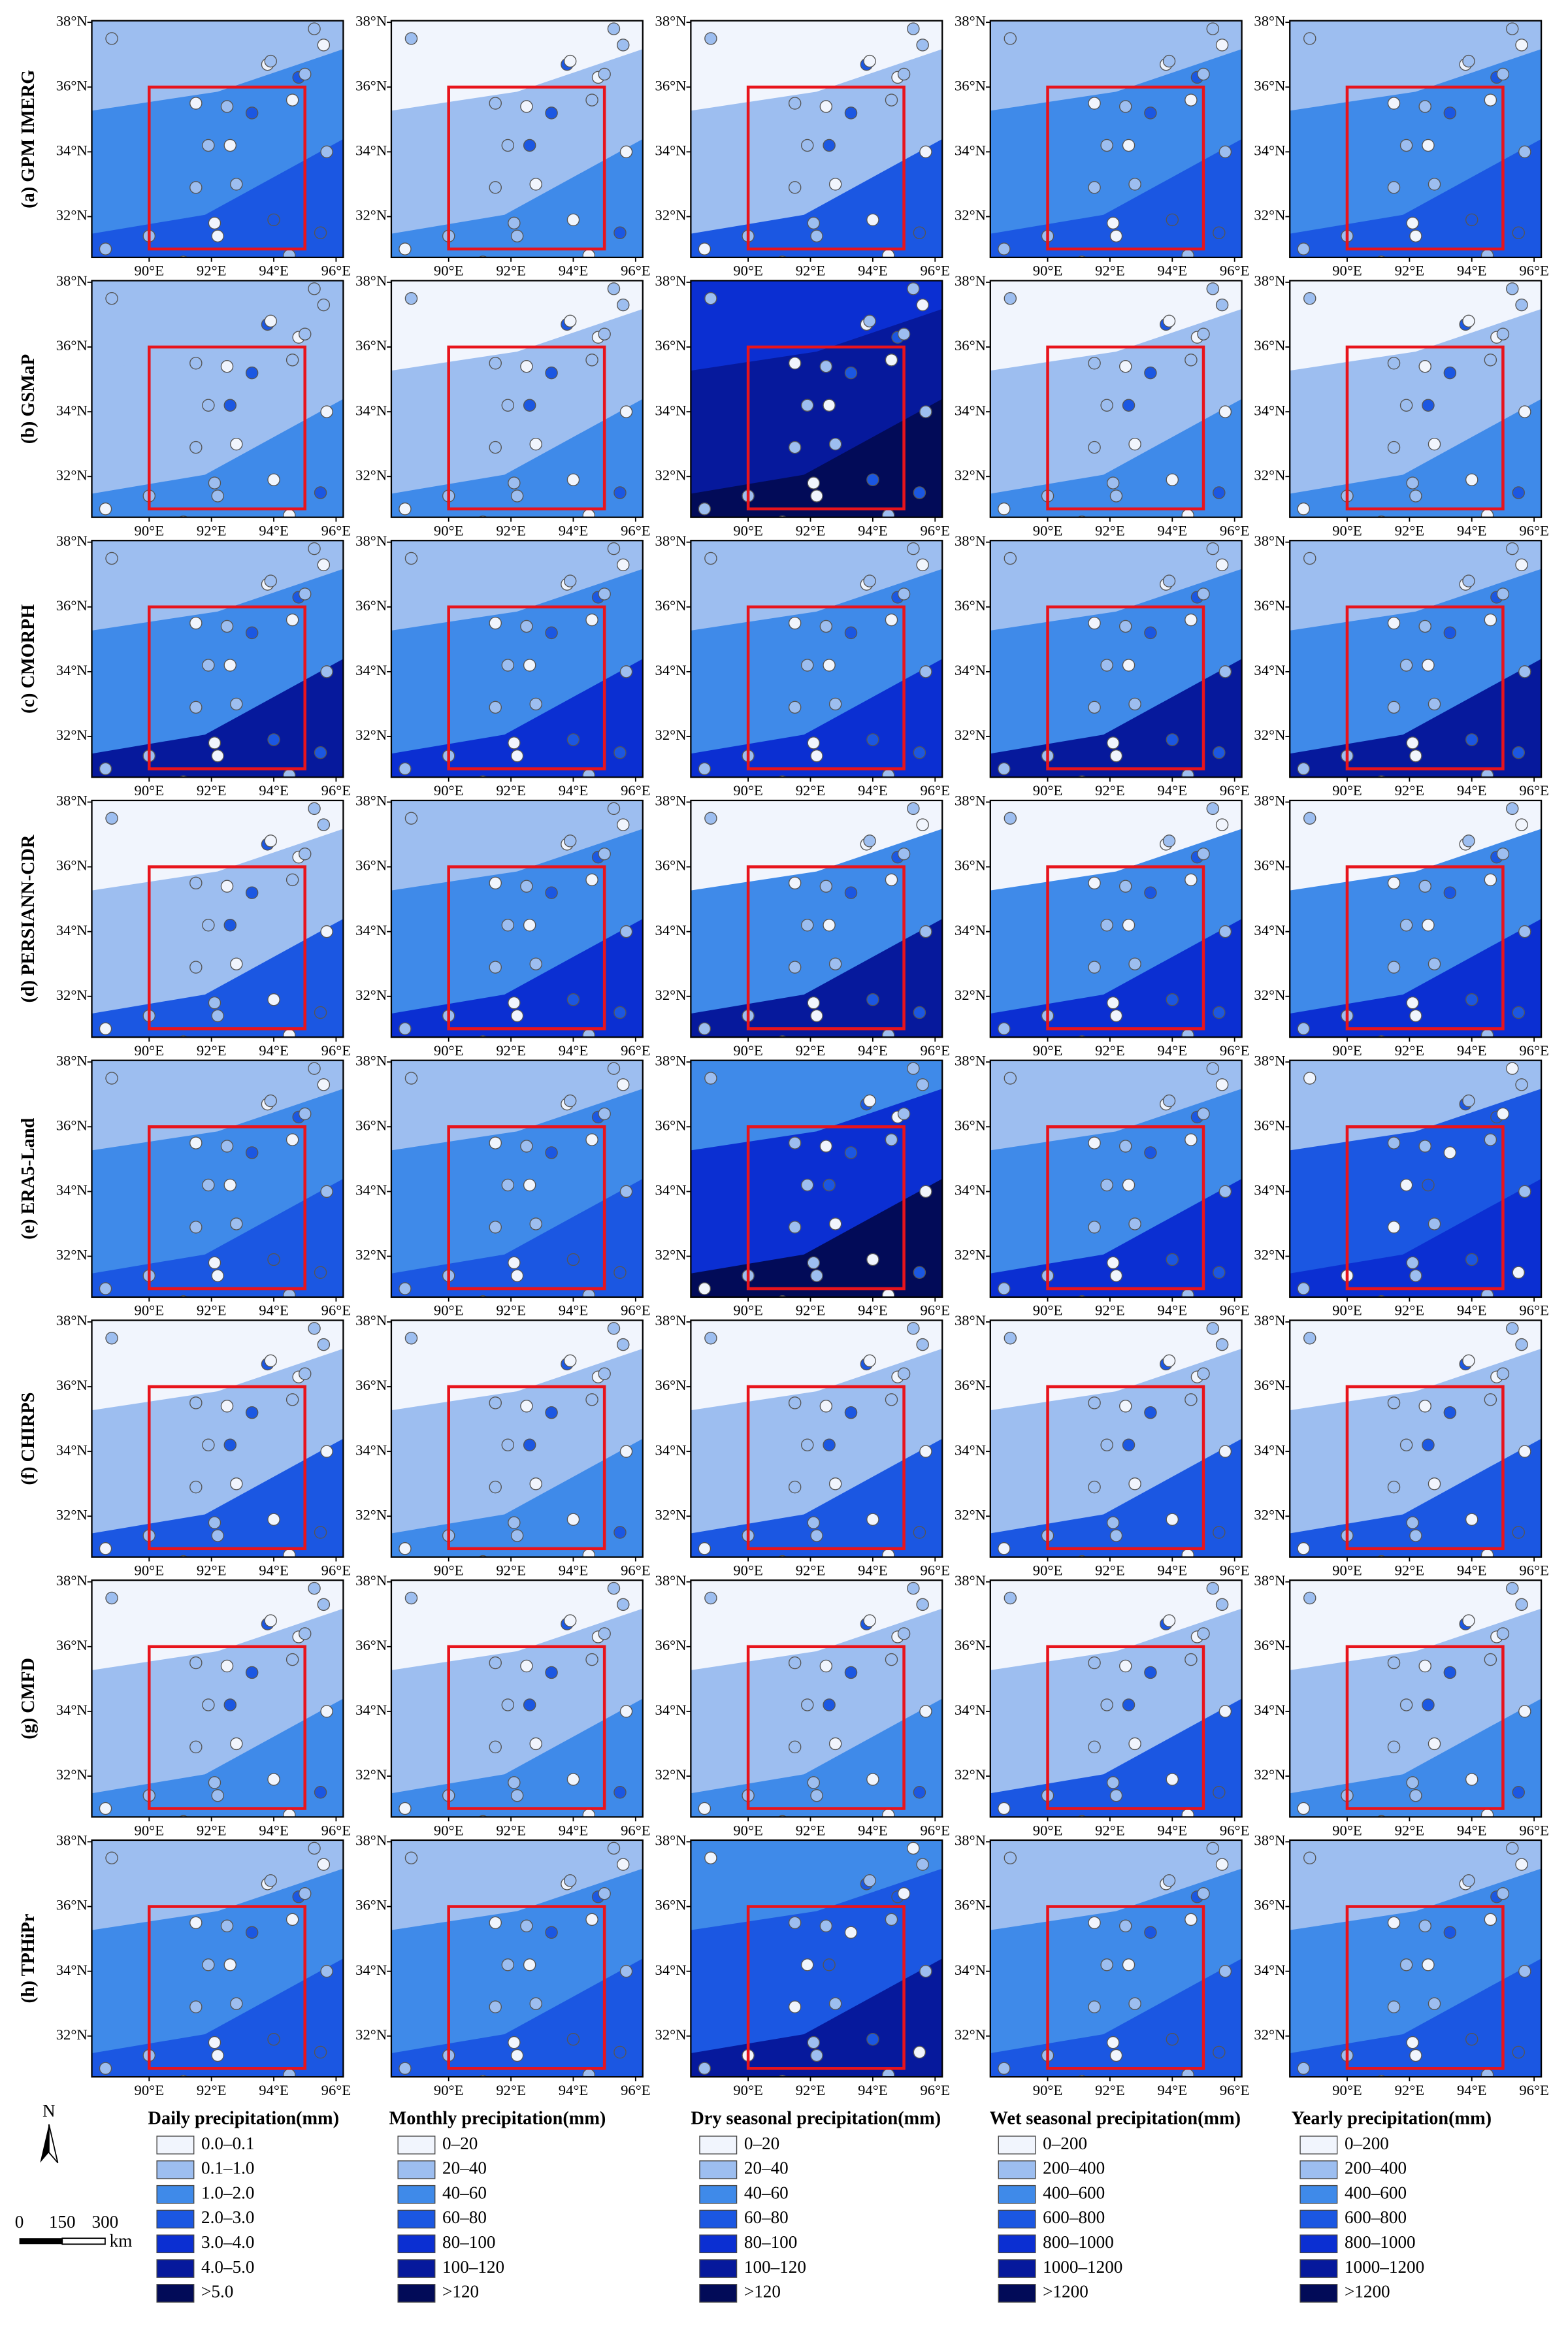 The image size is (1568, 2327). Describe the element at coordinates (1376, 2168) in the screenshot. I see `legend-label: 200–400` at that location.